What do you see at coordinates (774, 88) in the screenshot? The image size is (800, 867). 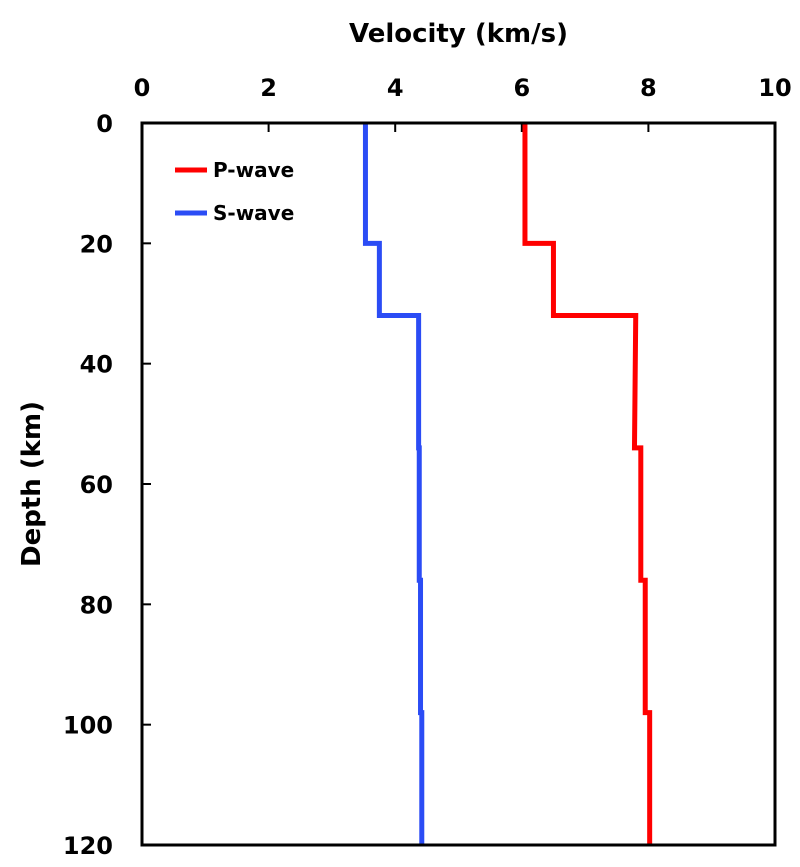 I see `x-tick-label: 10` at bounding box center [774, 88].